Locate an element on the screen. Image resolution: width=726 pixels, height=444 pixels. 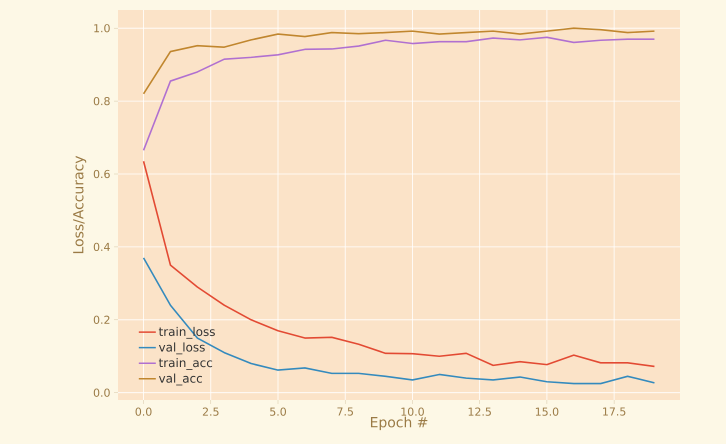
x-tick-label: 7.5 is located at coordinates (345, 412).